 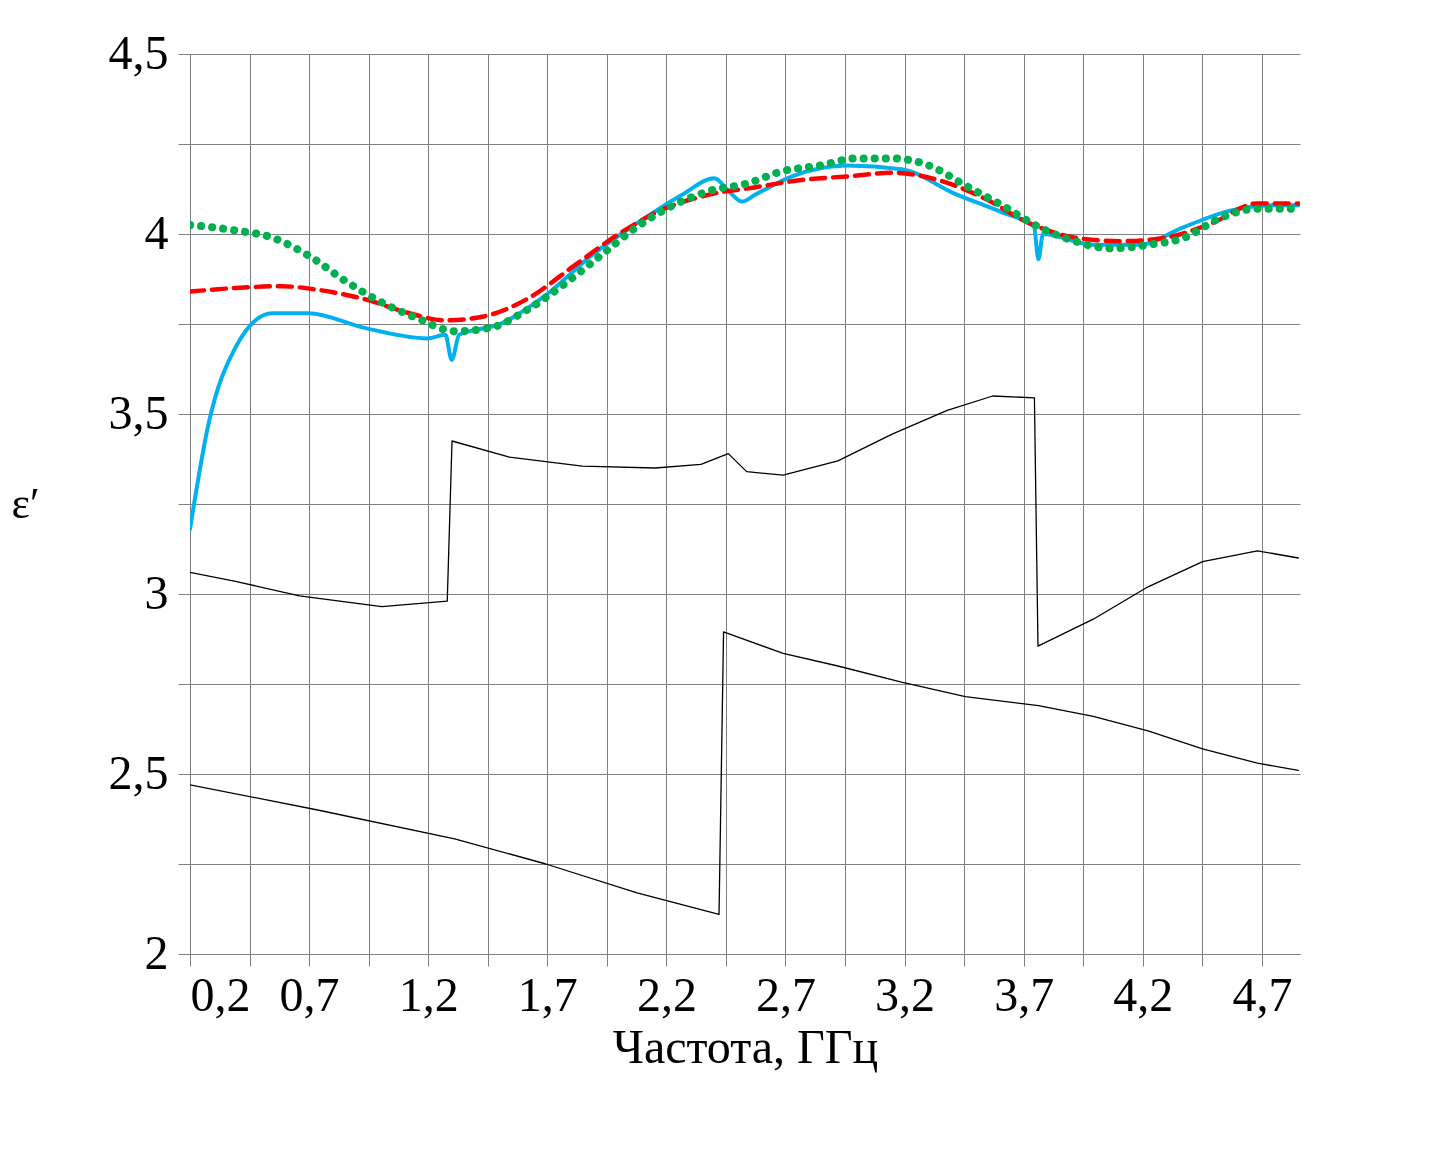 I want to click on y-tick-label: 4,5, so click(x=138, y=52).